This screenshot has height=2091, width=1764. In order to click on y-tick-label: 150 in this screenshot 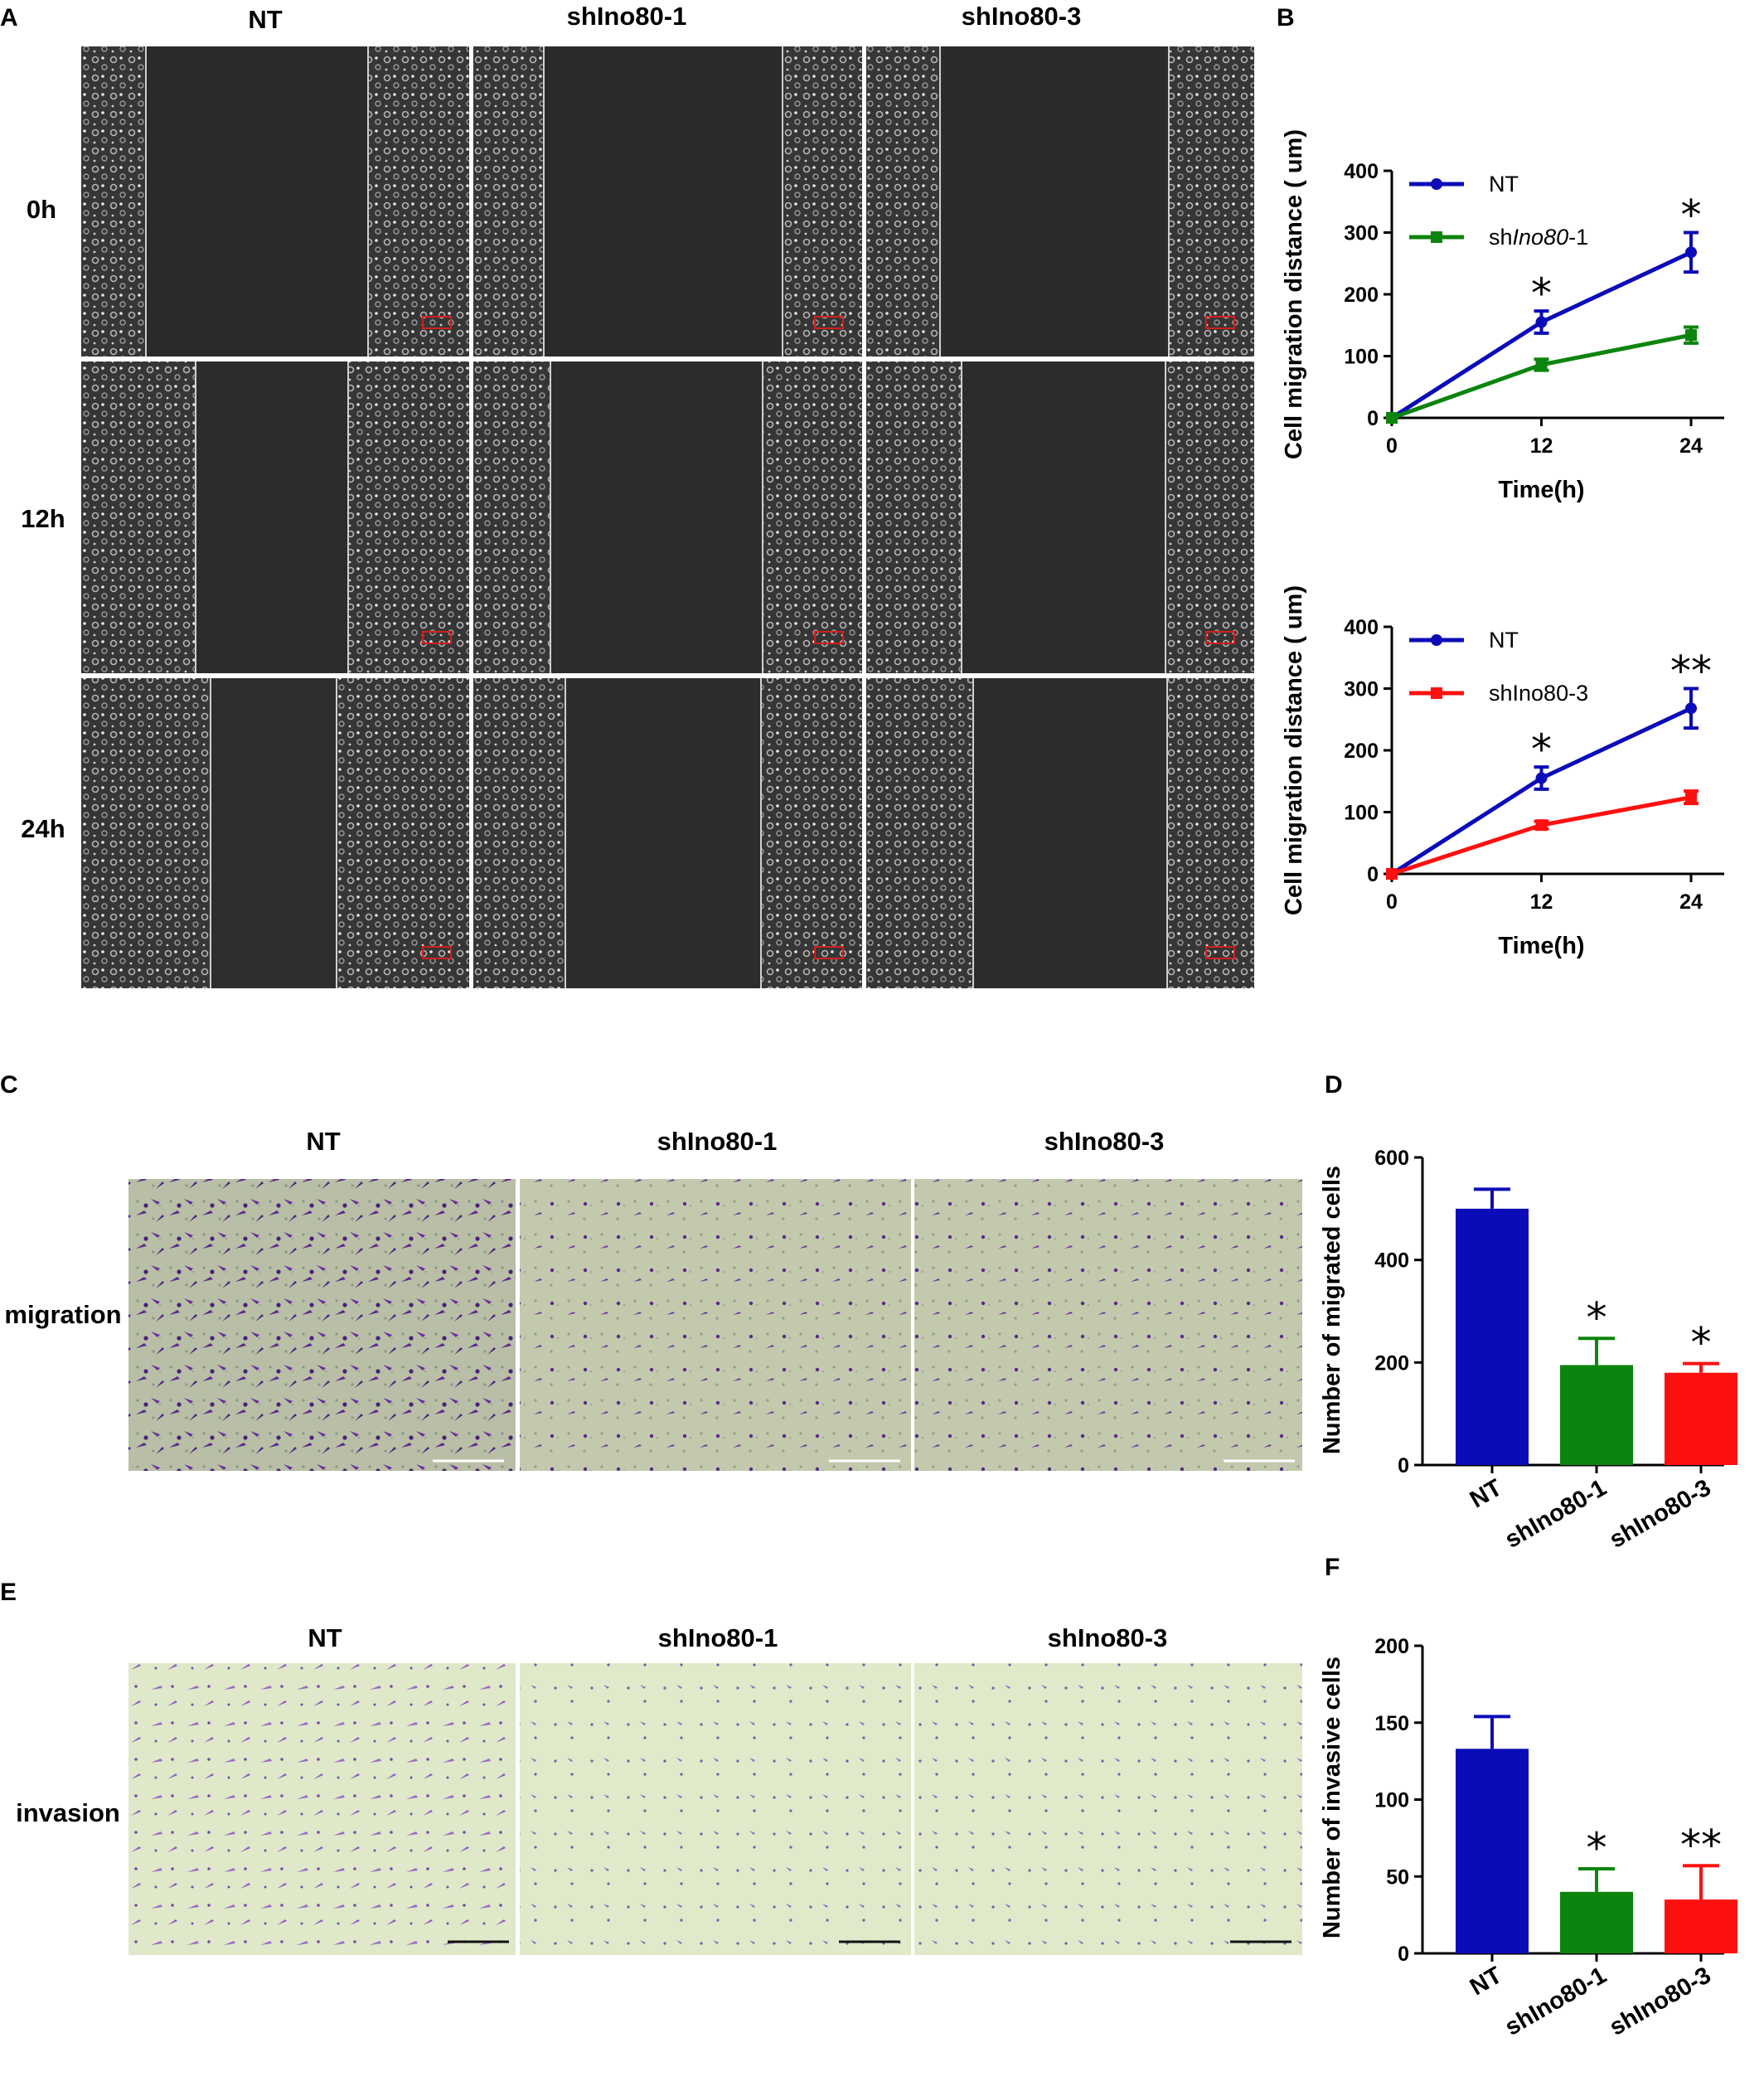, I will do `click(1391, 1723)`.